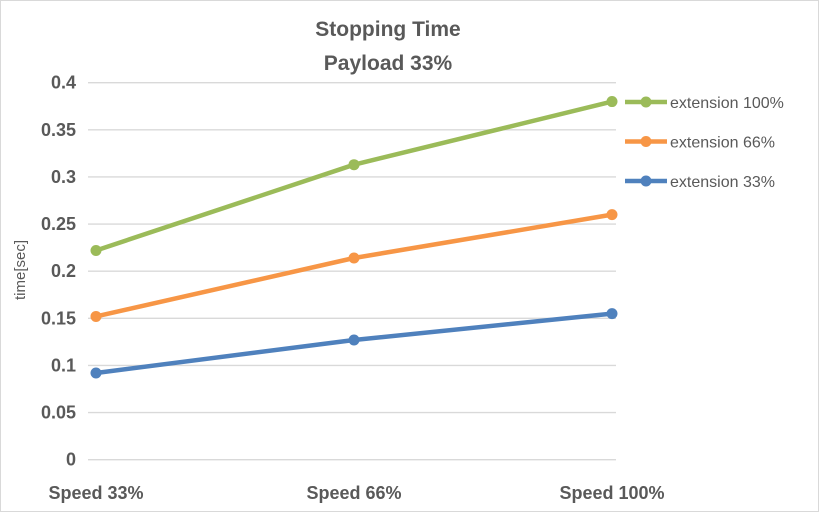  What do you see at coordinates (387, 29) in the screenshot?
I see `chart-title: Stopping Time` at bounding box center [387, 29].